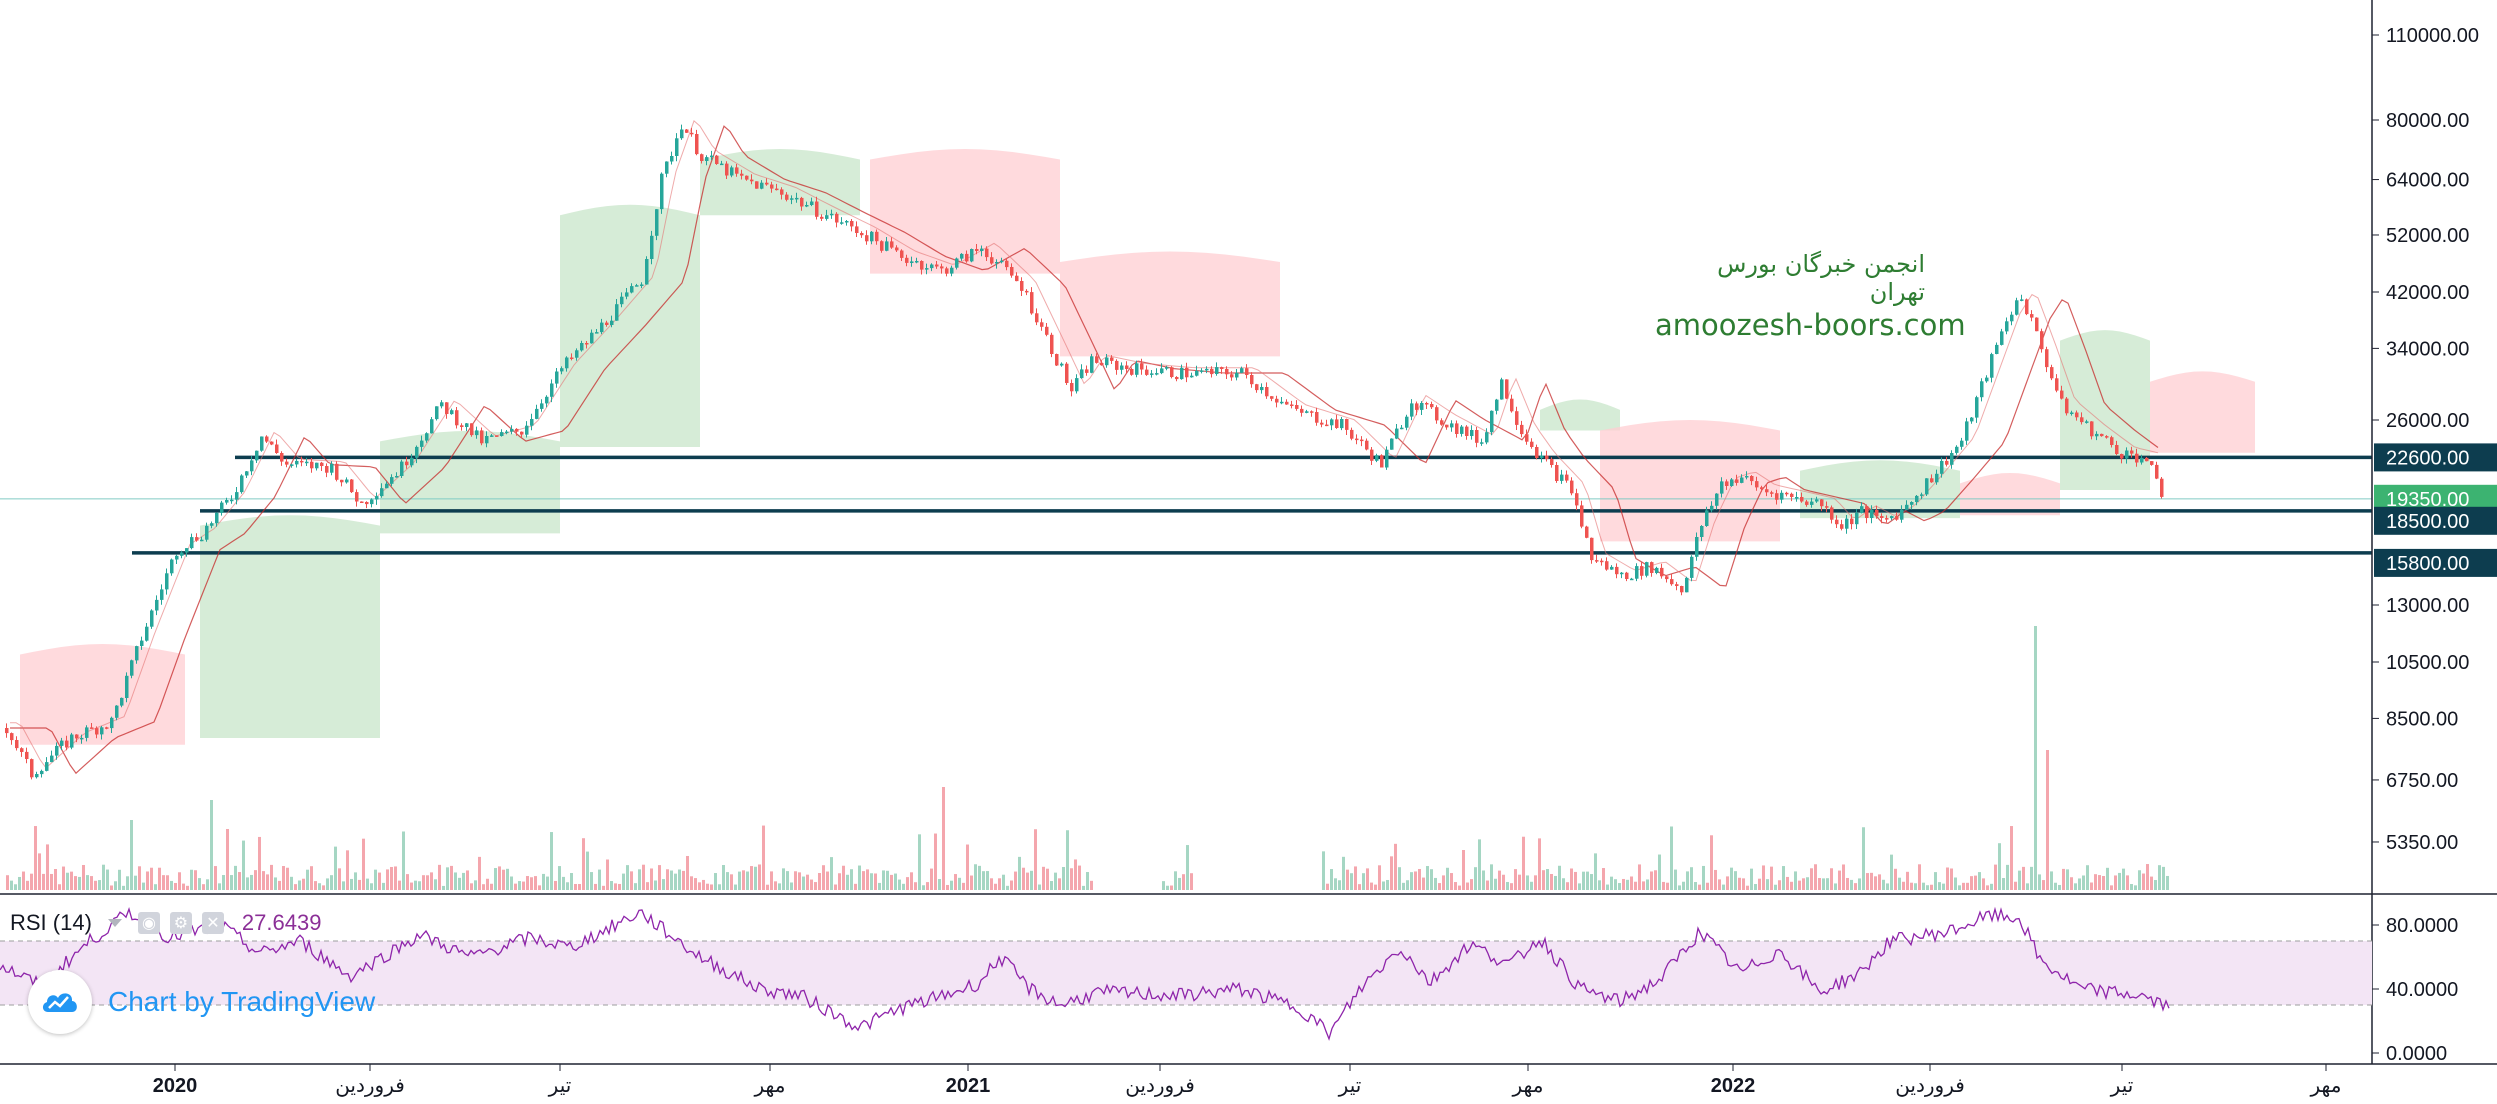 The height and width of the screenshot is (1104, 2497). Describe the element at coordinates (201, 1002) in the screenshot. I see `tradingview-branding: Chart by TradingView` at that location.